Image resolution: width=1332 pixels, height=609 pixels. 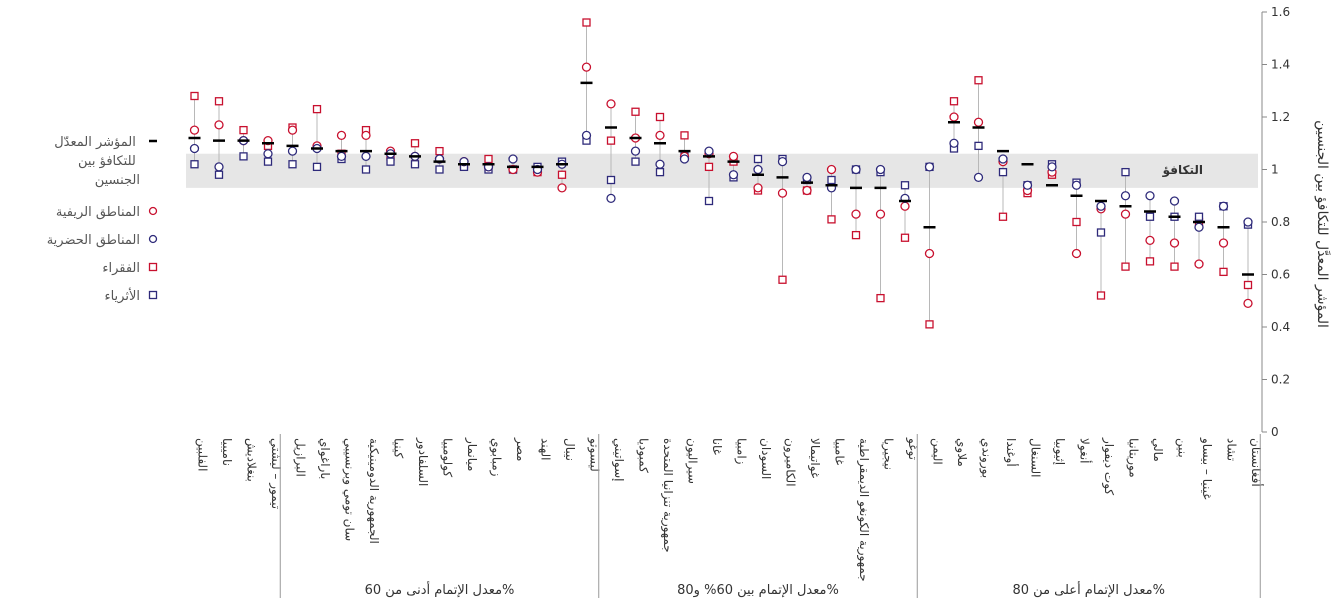 What do you see at coordinates (546, 449) in the screenshot?
I see `category-label: الهند` at bounding box center [546, 449].